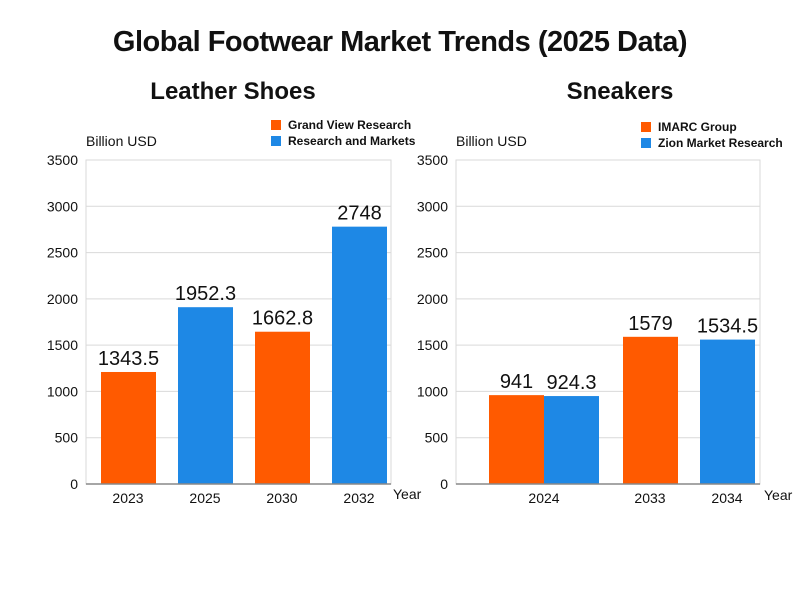  Describe the element at coordinates (543, 498) in the screenshot. I see `x-tick-label: 2024` at that location.